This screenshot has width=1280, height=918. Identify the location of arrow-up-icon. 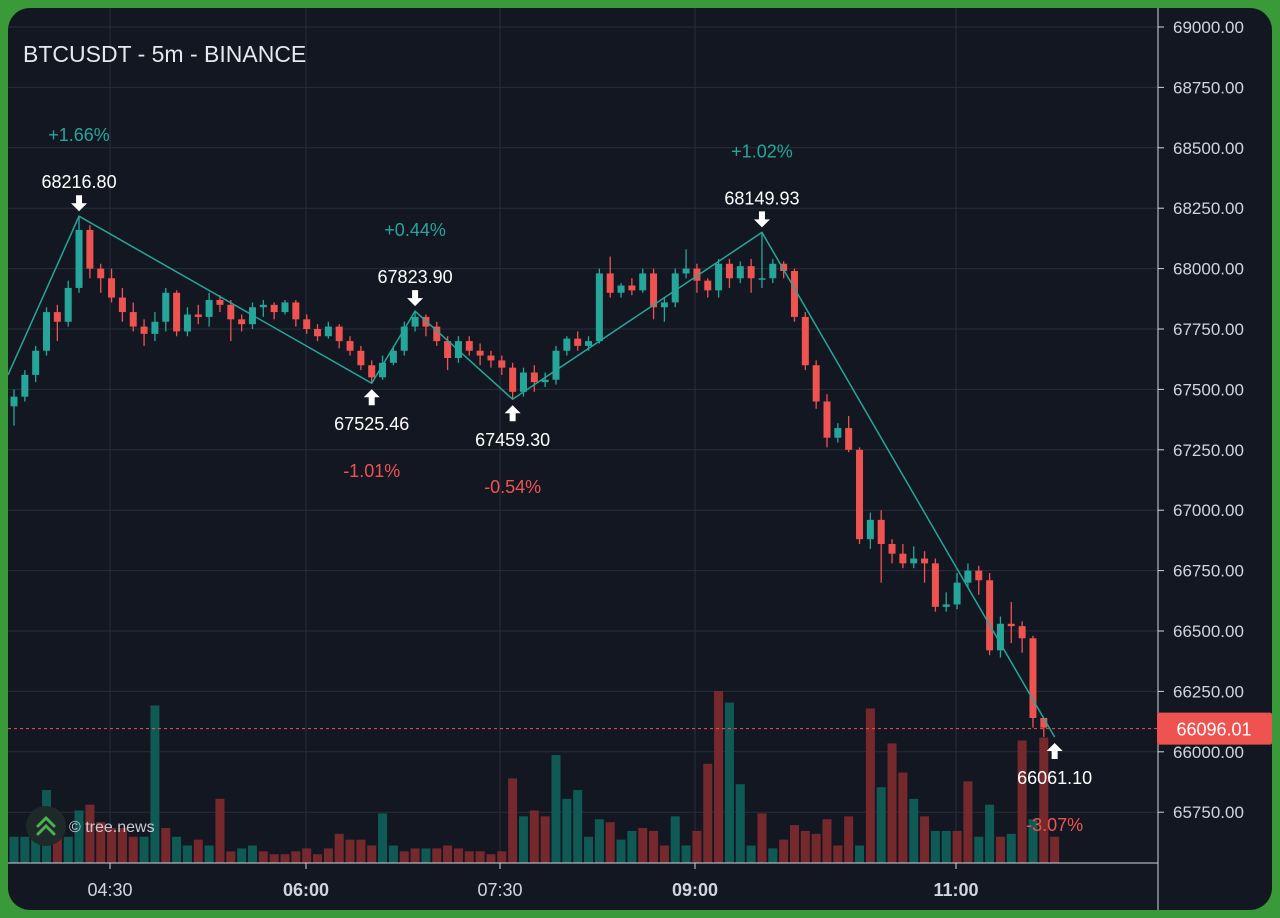
(512, 413).